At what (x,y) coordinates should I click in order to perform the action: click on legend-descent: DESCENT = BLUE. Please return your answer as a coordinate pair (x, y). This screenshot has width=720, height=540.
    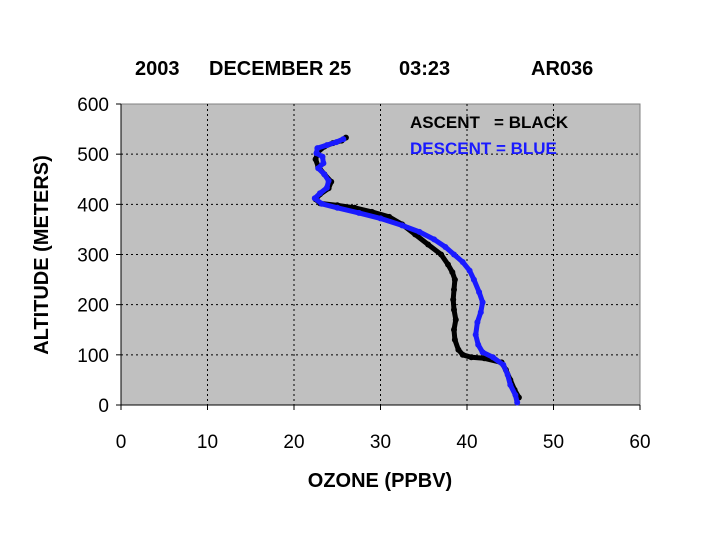
    Looking at the image, I should click on (483, 148).